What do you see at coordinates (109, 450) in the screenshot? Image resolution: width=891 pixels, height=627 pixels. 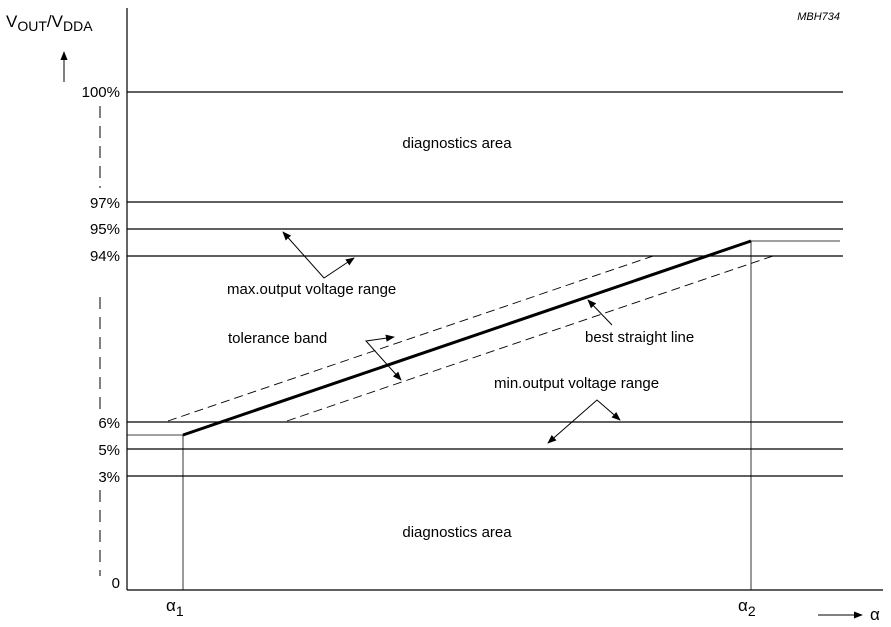 I see `tick-label-5: 5%` at bounding box center [109, 450].